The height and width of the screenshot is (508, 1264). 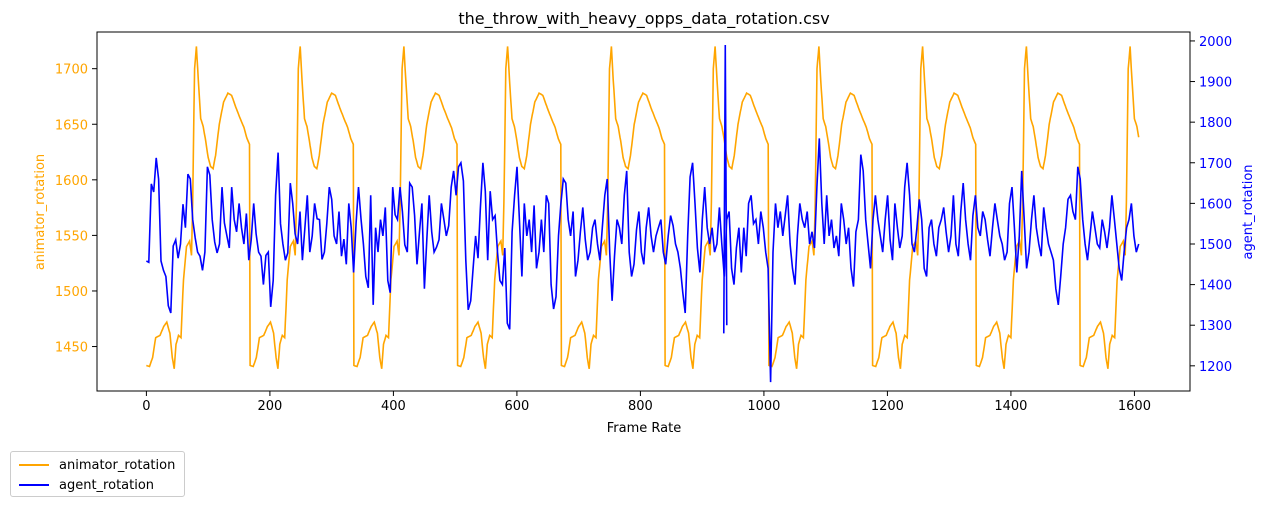 What do you see at coordinates (146, 406) in the screenshot?
I see `x-tick-label: 0` at bounding box center [146, 406].